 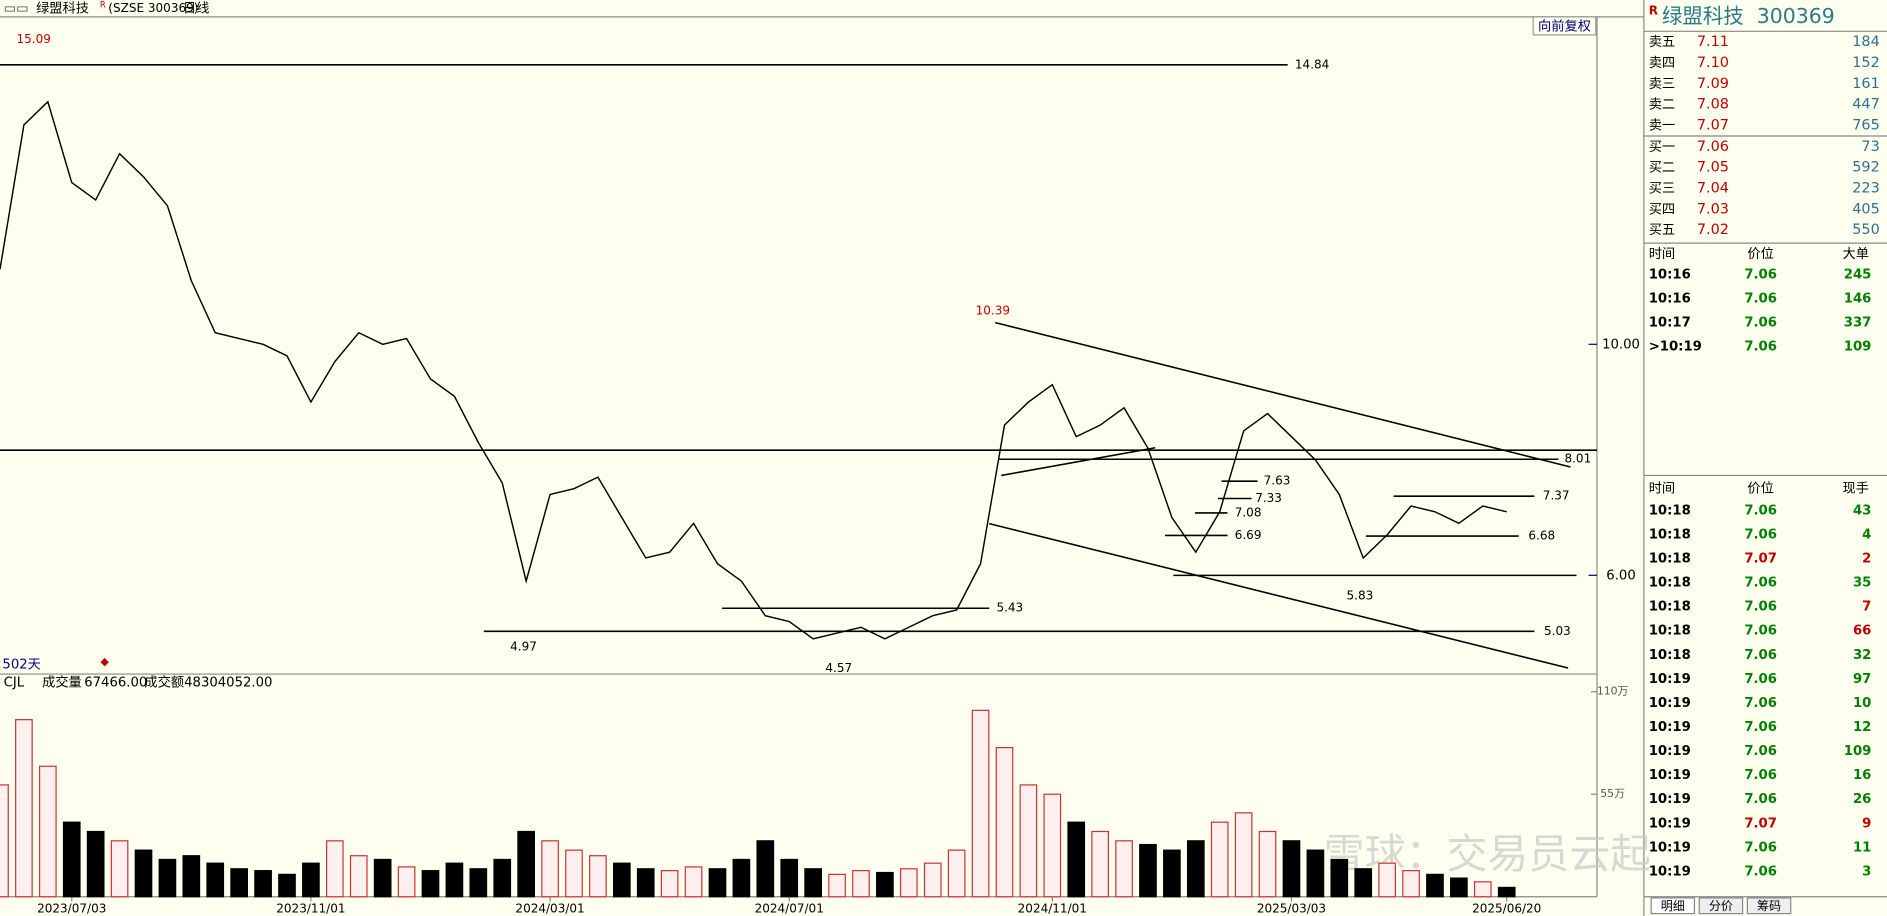 What do you see at coordinates (1858, 347) in the screenshot?
I see `trade-volume: 109` at bounding box center [1858, 347].